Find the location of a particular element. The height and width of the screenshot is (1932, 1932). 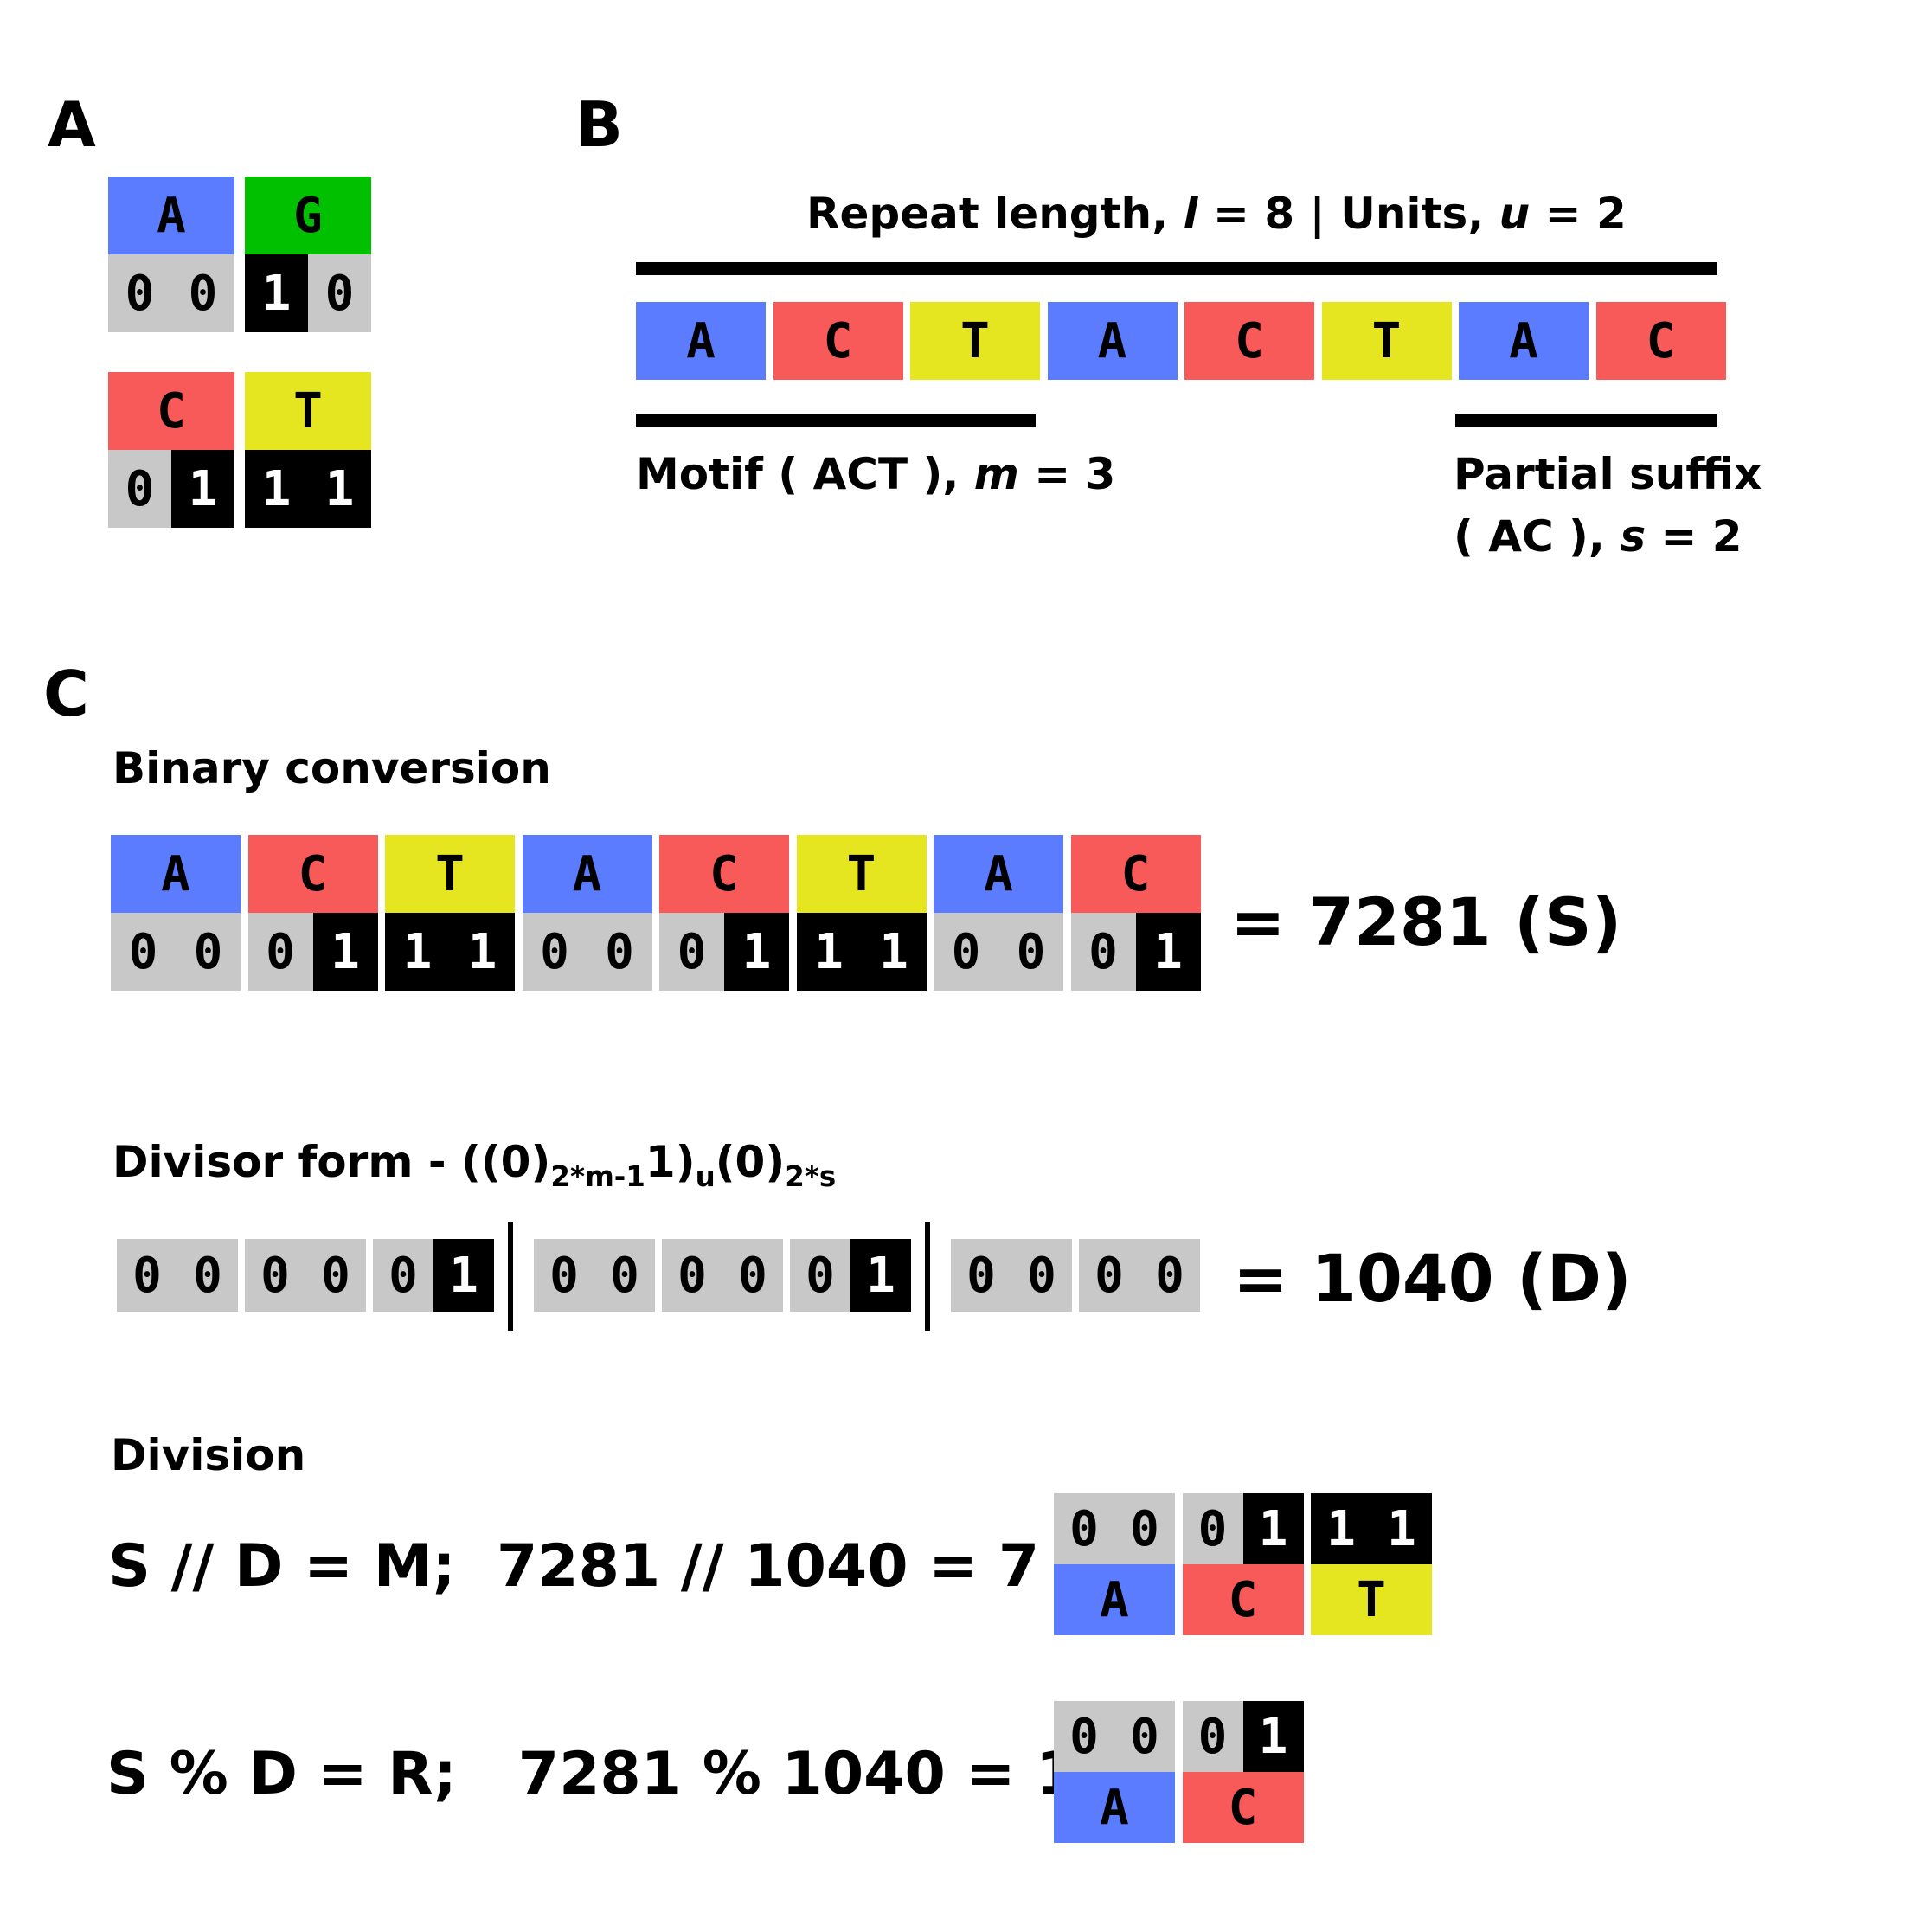

suffix-label-line2: ( AC ), s = 2 is located at coordinates (1598, 536).